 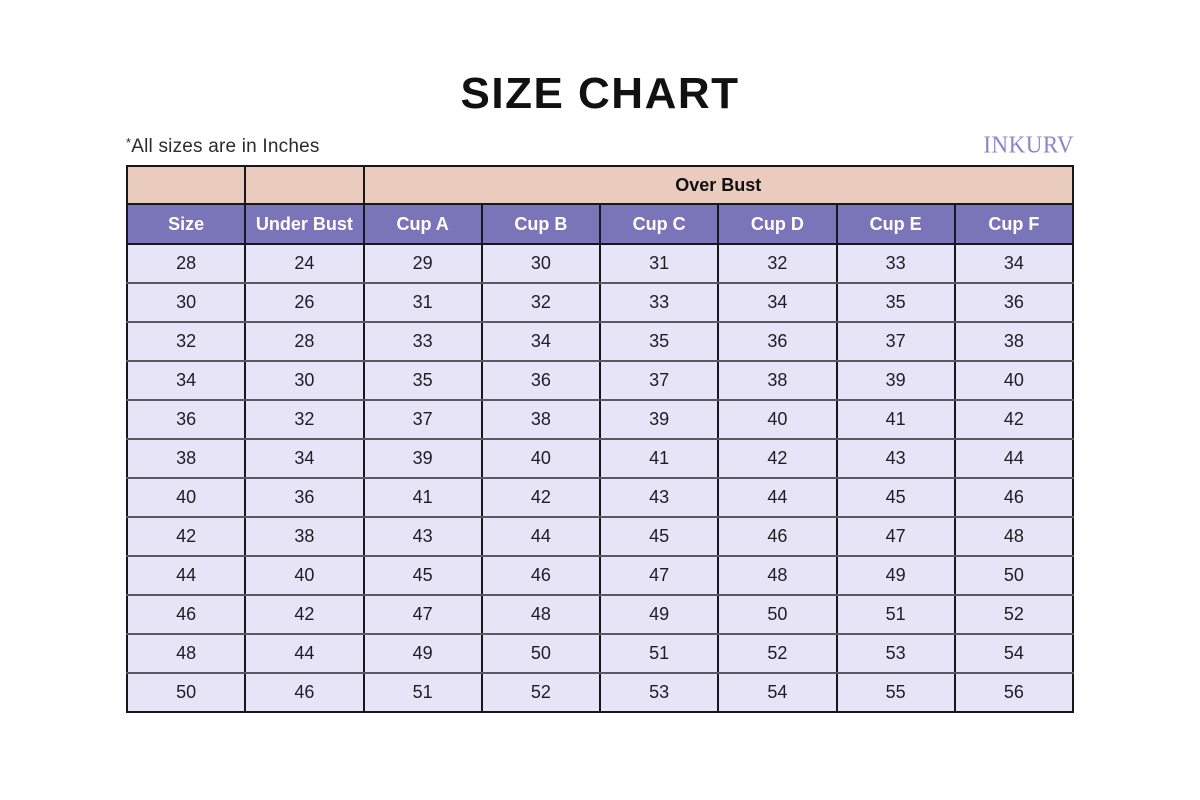 What do you see at coordinates (186, 264) in the screenshot?
I see `size-cell: 28` at bounding box center [186, 264].